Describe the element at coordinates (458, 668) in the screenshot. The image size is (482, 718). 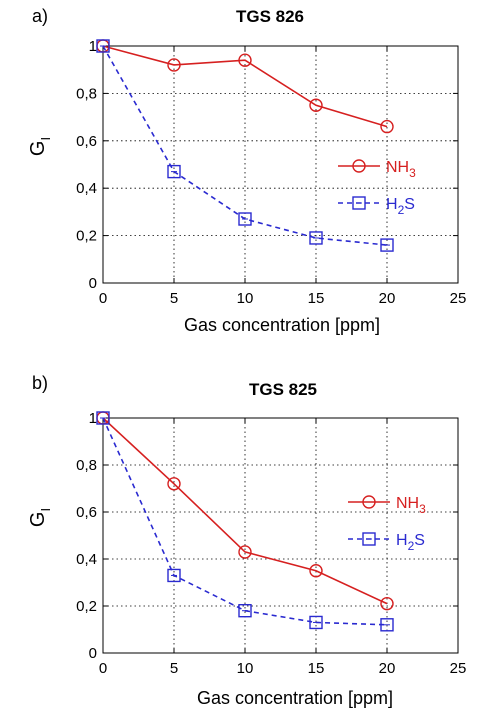
I see `chart1-x-tick-label: 25` at that location.